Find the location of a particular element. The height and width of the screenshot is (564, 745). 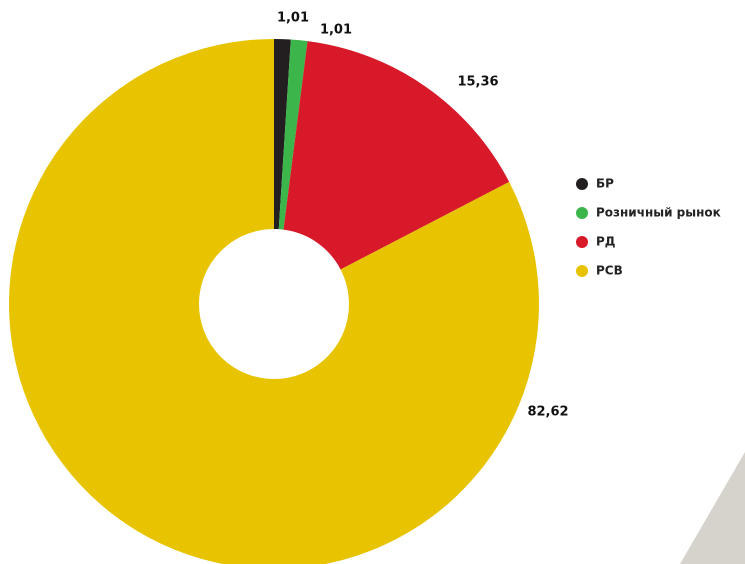

value-label: 82,62 is located at coordinates (547, 412).